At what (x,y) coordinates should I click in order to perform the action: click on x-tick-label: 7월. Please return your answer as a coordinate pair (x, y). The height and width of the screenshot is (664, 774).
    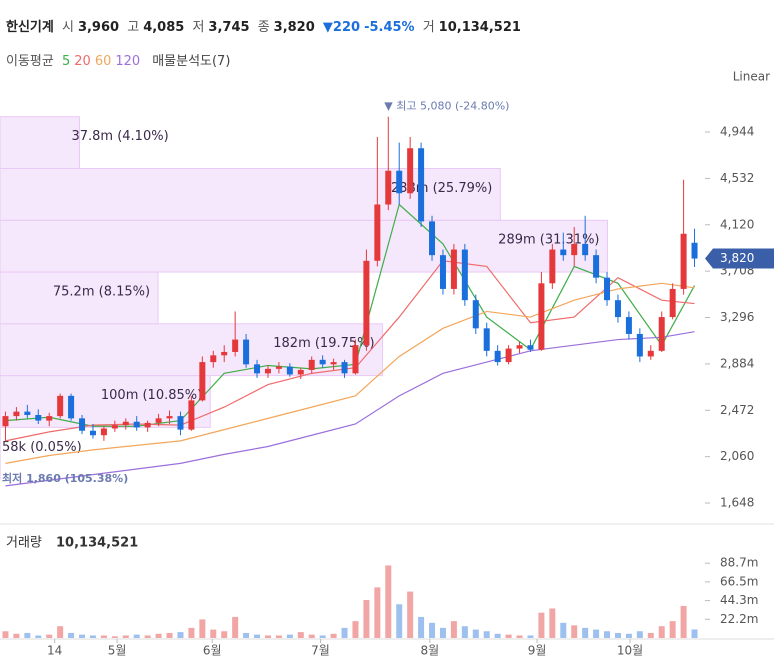
    Looking at the image, I should click on (320, 651).